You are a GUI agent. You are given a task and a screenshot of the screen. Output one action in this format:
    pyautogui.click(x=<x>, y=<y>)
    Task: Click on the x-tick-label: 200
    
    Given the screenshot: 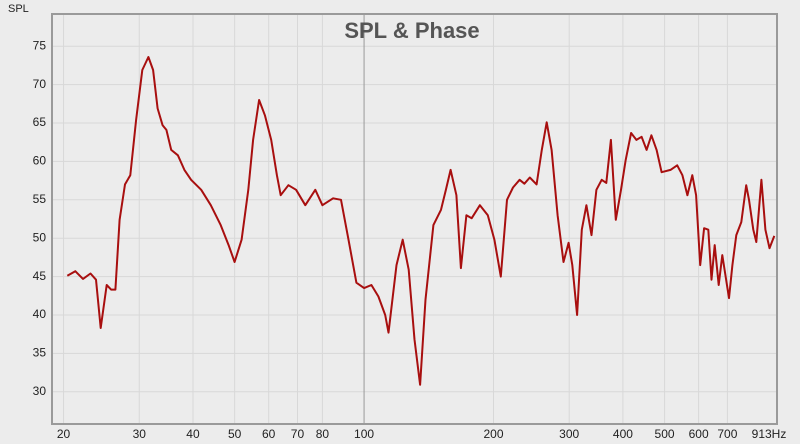 What is the action you would take?
    pyautogui.click(x=493, y=434)
    